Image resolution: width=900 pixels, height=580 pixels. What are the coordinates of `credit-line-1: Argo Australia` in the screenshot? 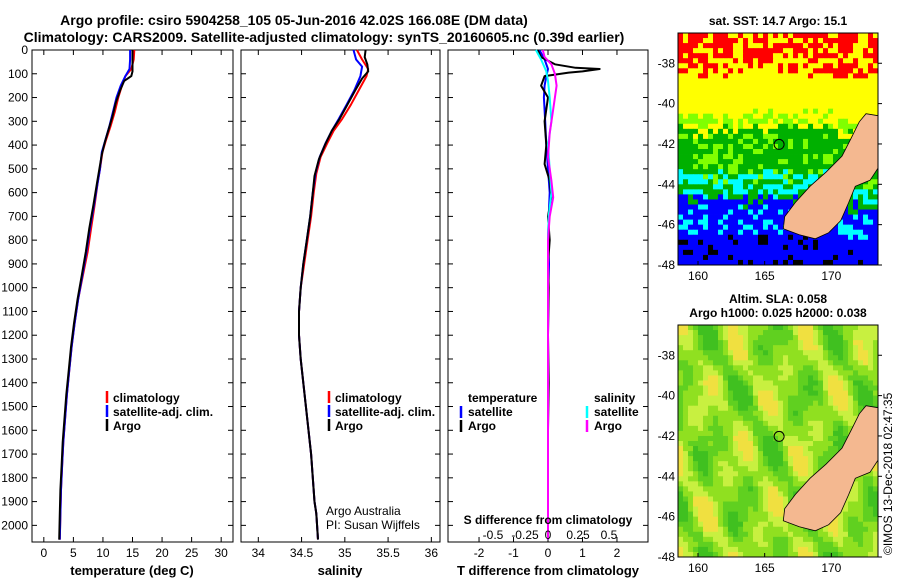 It's located at (363, 511).